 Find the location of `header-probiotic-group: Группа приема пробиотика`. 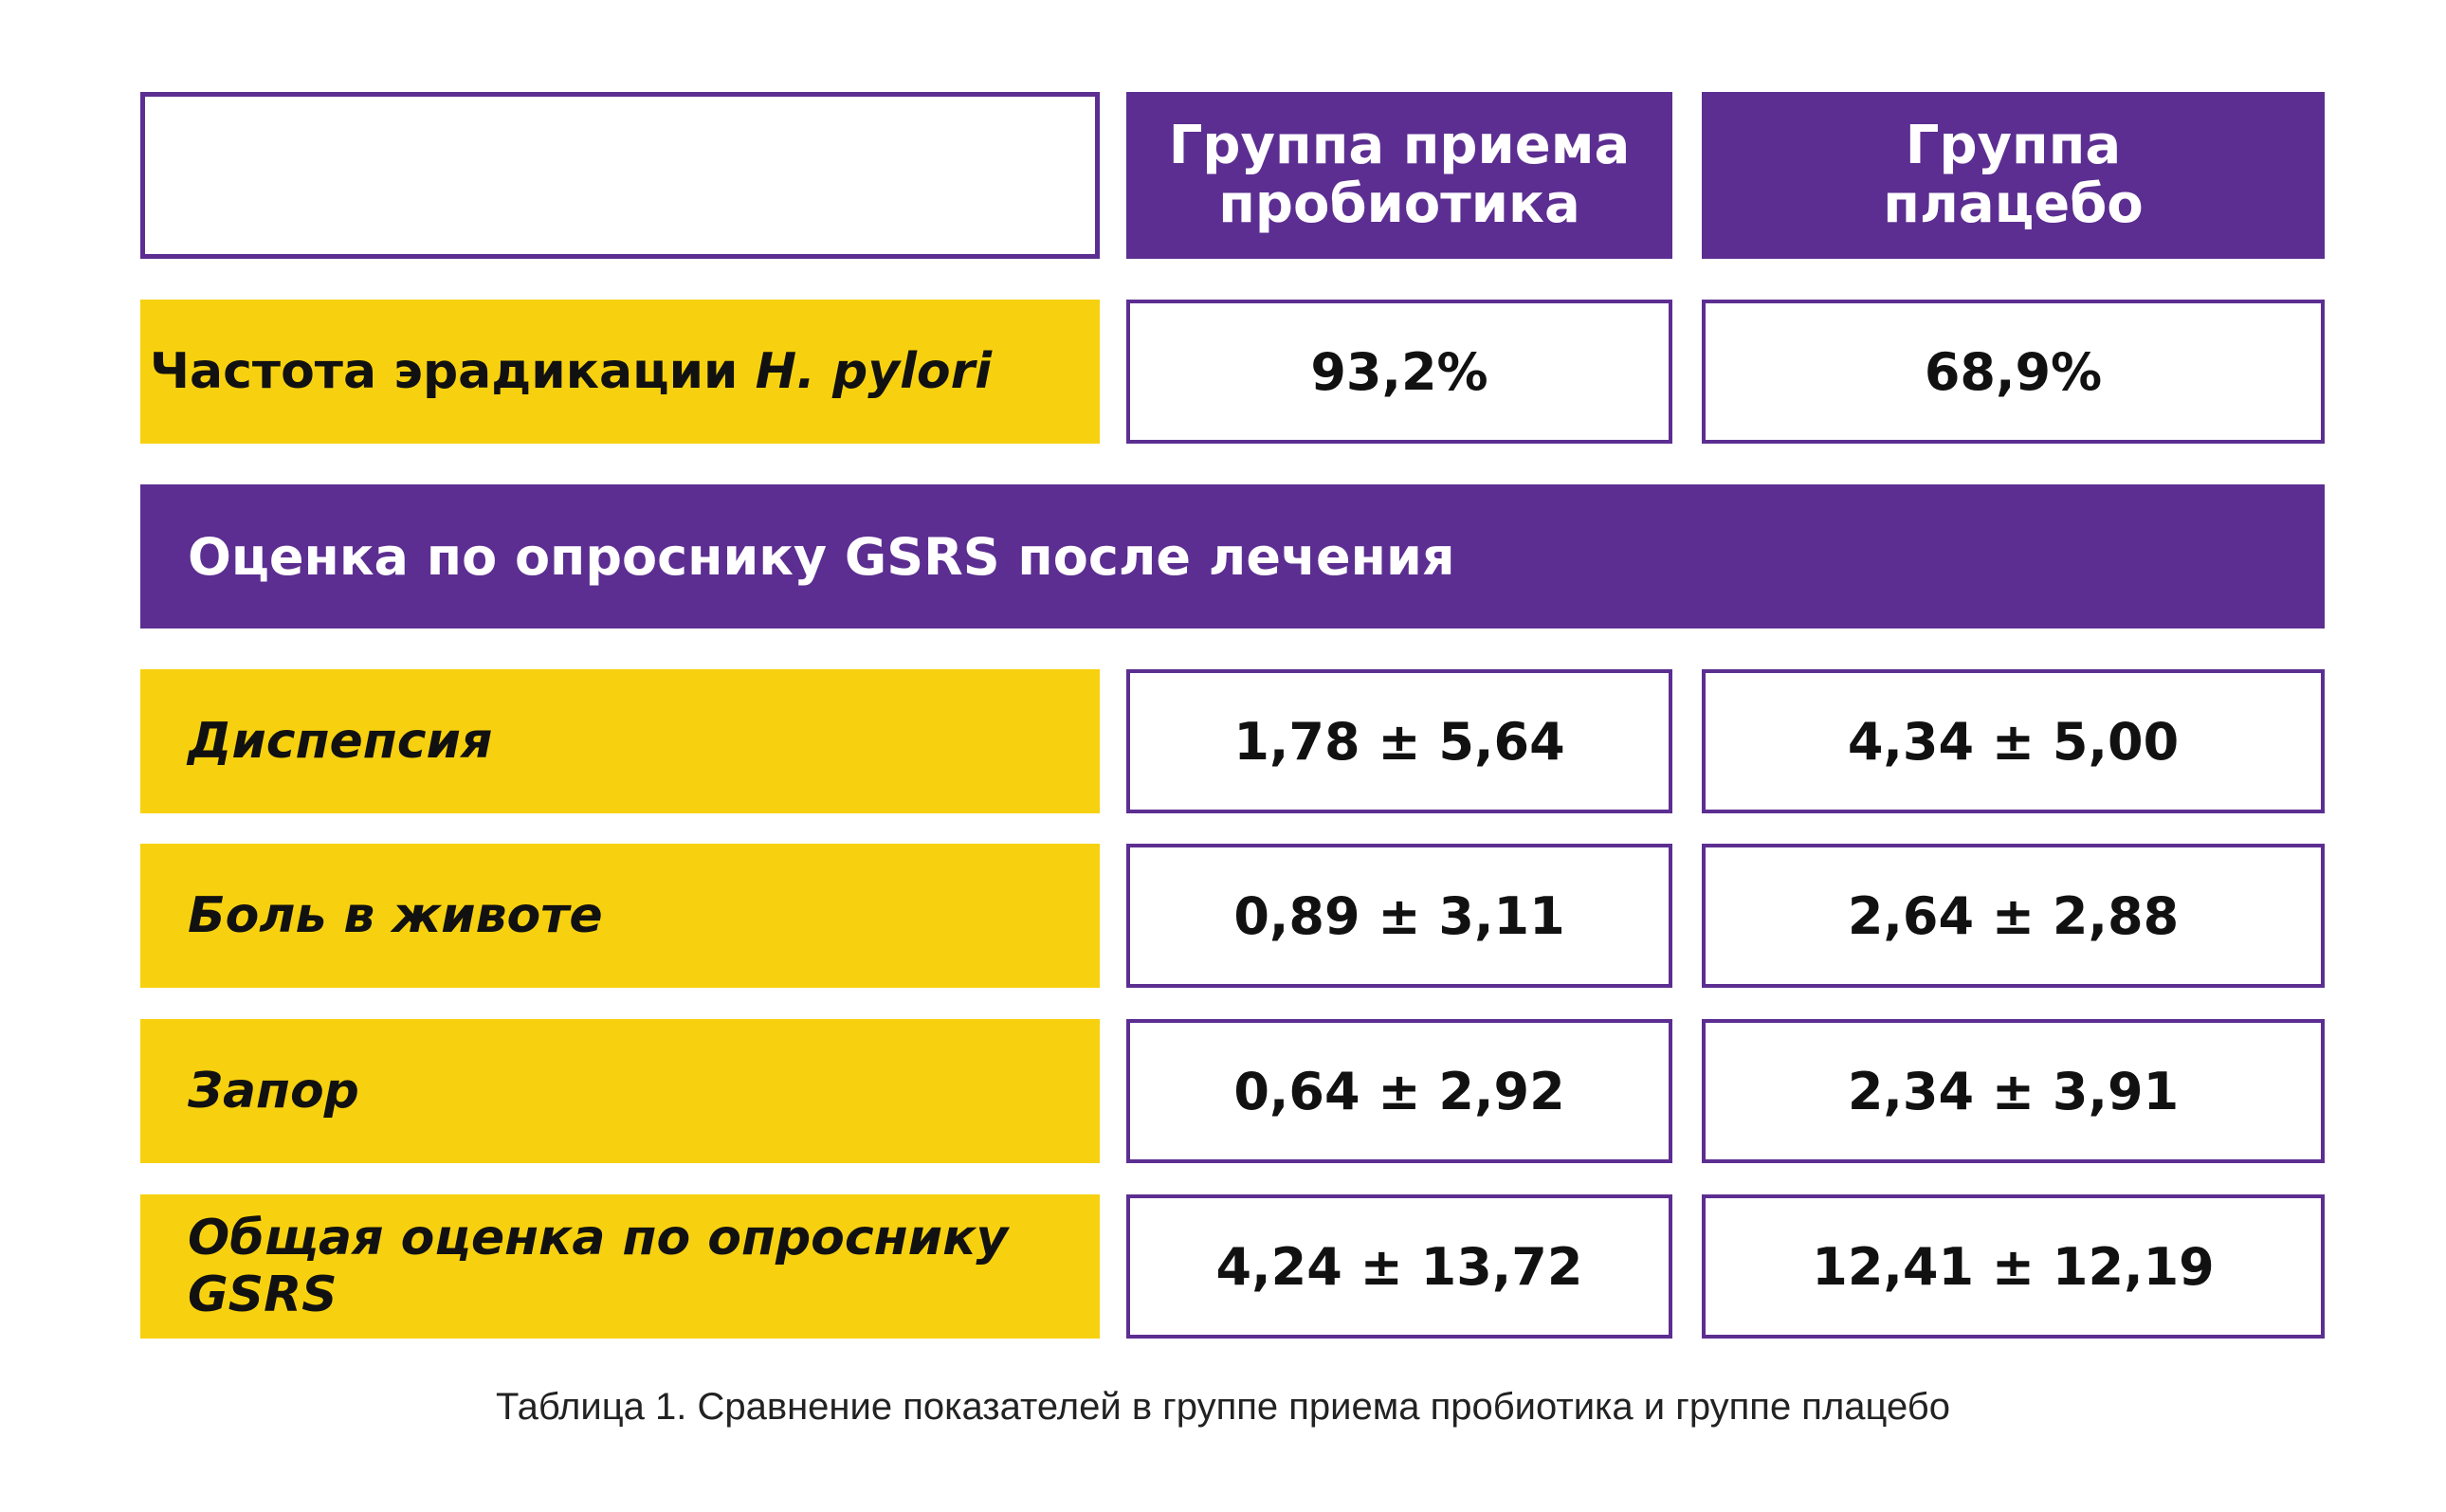

header-probiotic-group: Группа приема пробиотика is located at coordinates (1399, 176).